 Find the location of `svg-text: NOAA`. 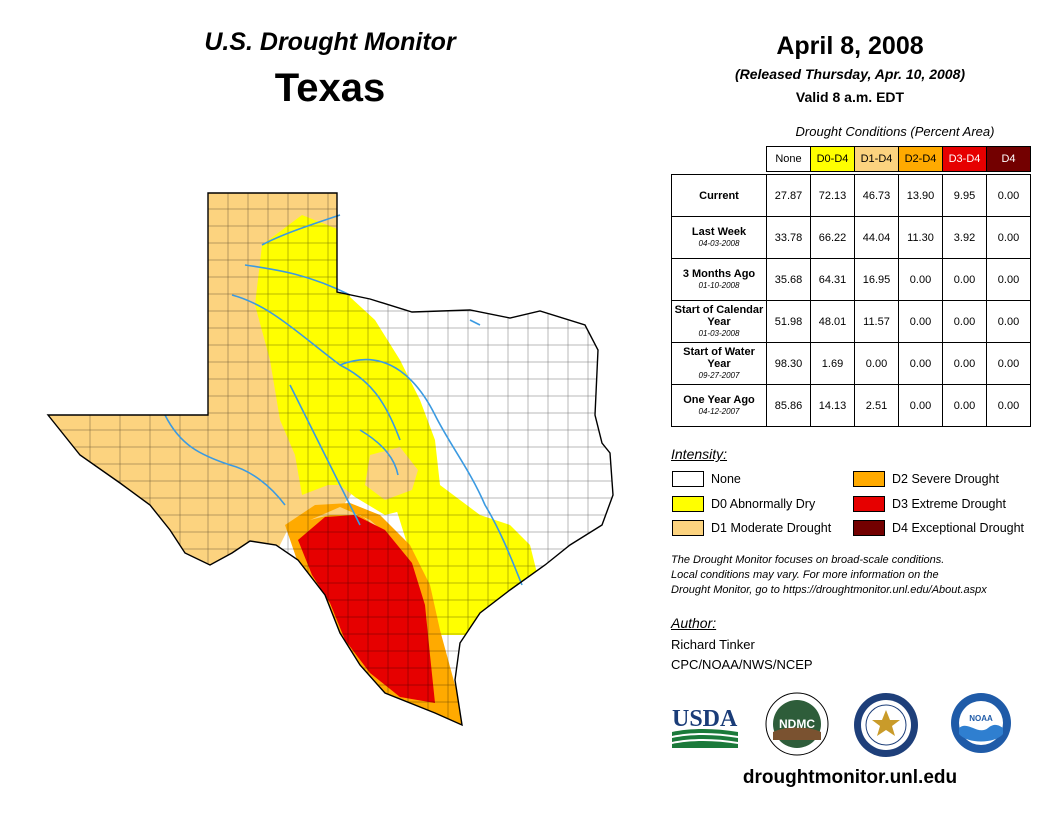

svg-text: NOAA is located at coordinates (981, 718).